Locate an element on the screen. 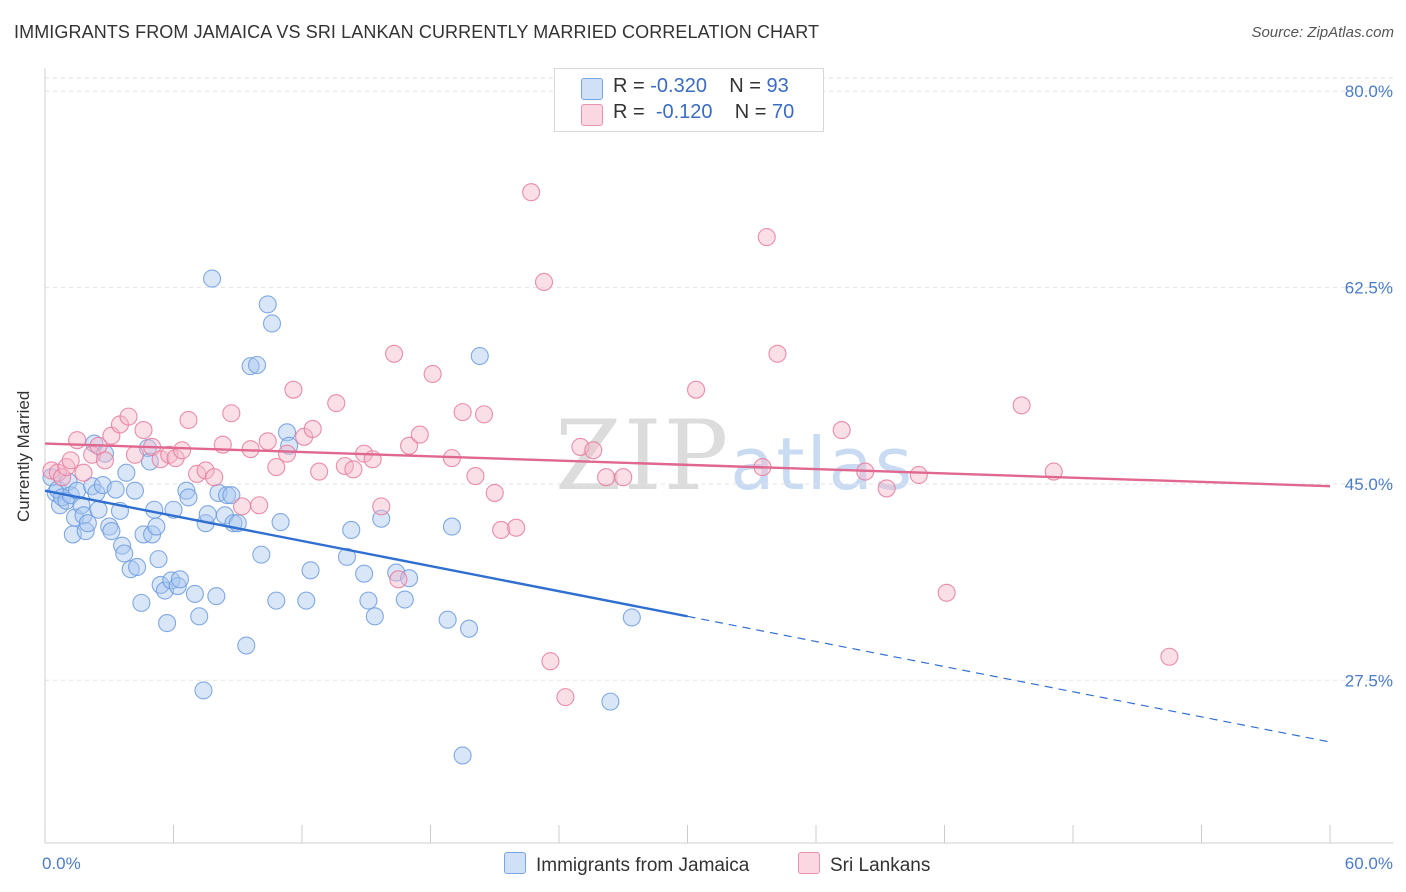 This screenshot has width=1406, height=892. trend-line-srilanka is located at coordinates (687, 465).